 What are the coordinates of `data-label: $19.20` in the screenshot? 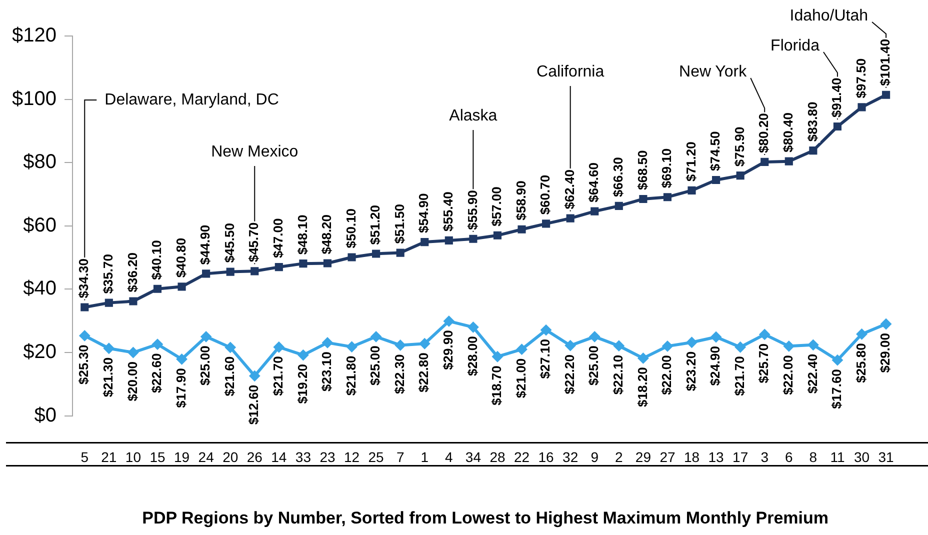 It's located at (302, 384).